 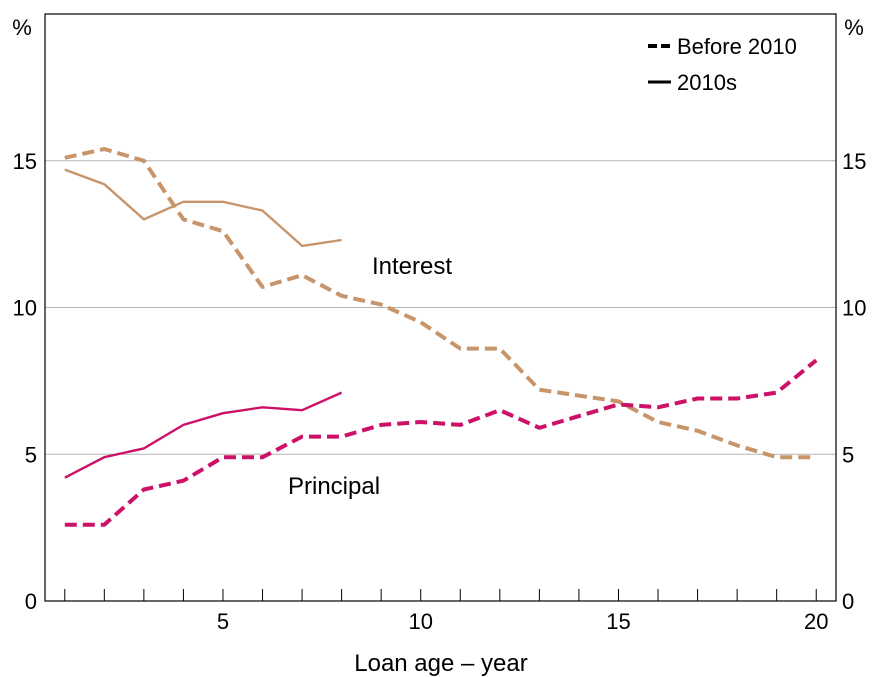 I want to click on series-interest-2010s, so click(x=203, y=208).